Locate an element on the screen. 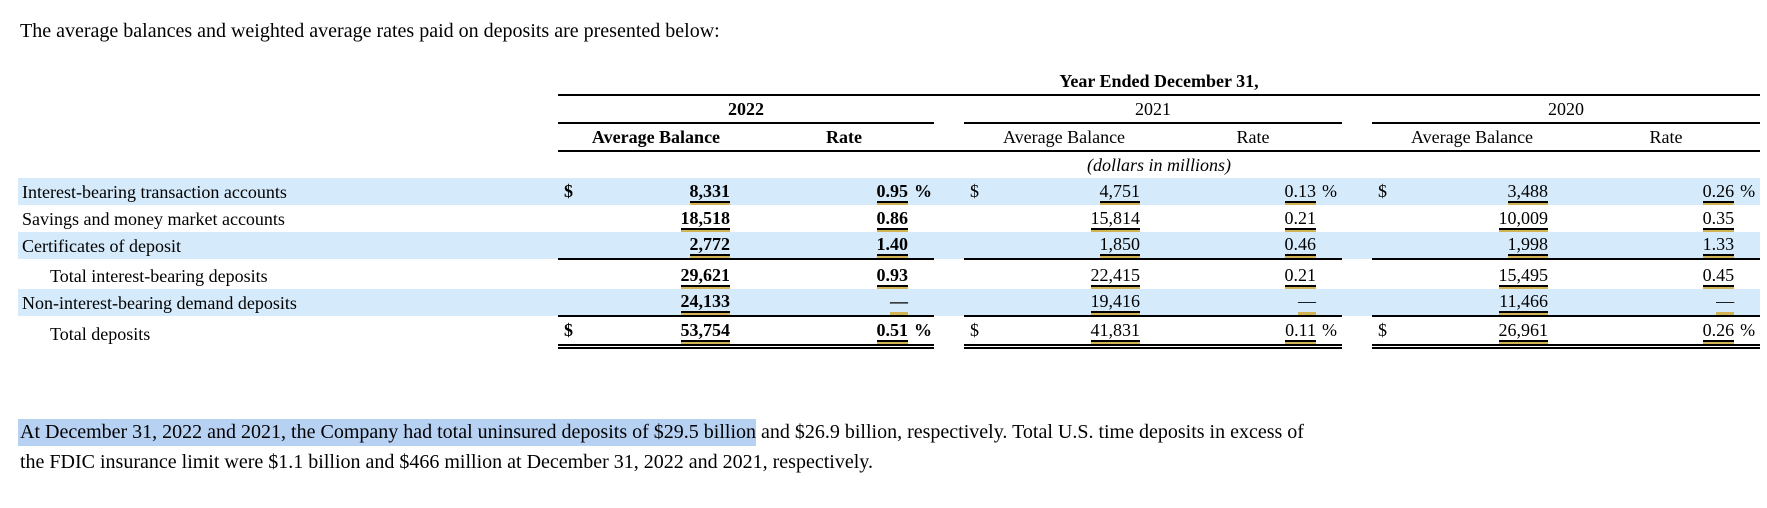 The height and width of the screenshot is (508, 1767). balance-header-2022: Average Balance is located at coordinates (656, 137).